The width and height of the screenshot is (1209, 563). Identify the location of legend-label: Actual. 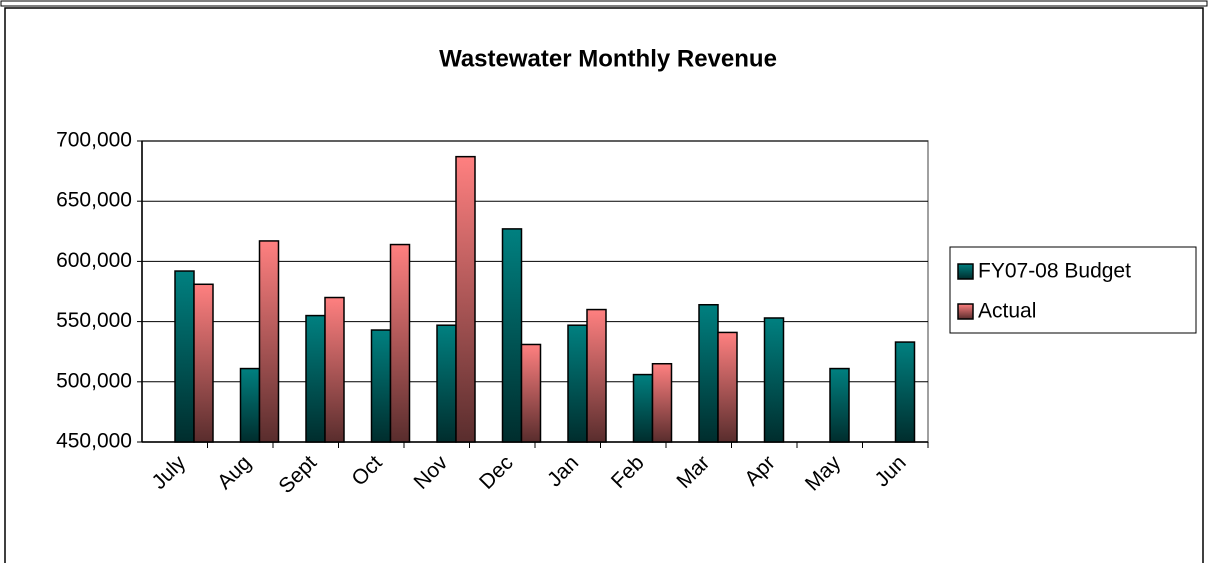
(1007, 311).